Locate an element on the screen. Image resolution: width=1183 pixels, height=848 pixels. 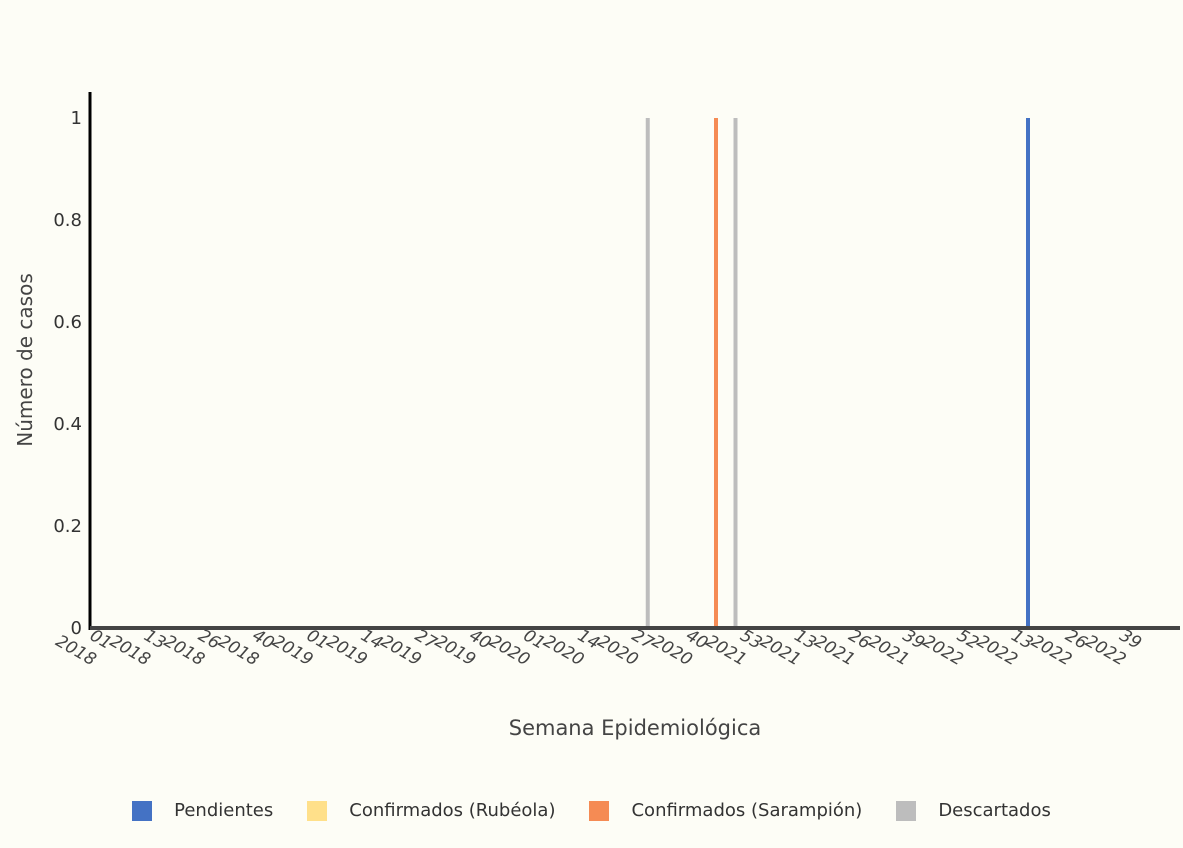
y-axis-label: Número de casos is located at coordinates (25, 360).